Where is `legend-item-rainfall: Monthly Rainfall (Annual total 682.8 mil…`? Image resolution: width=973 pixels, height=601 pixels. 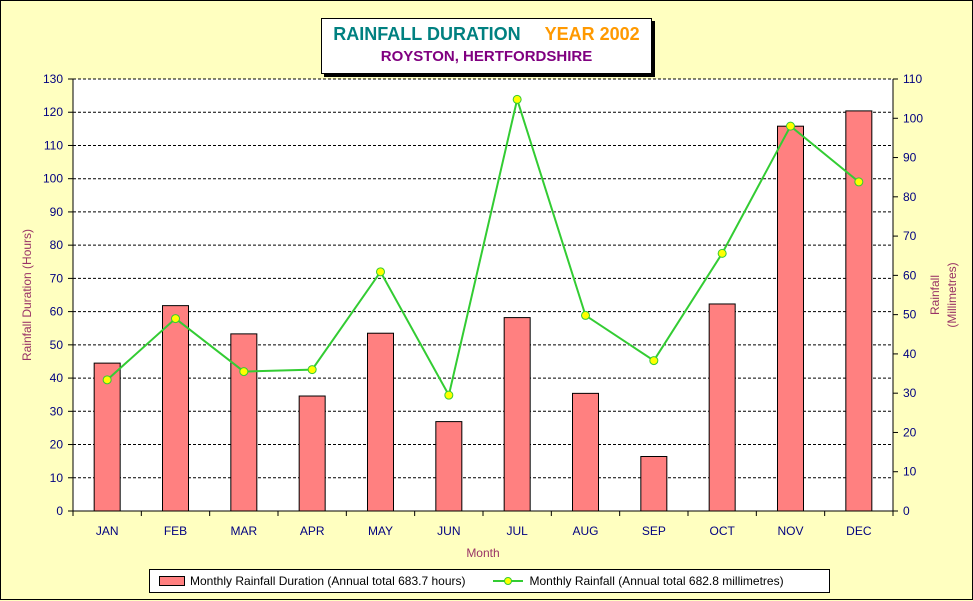 legend-item-rainfall: Monthly Rainfall (Annual total 682.8 mil… is located at coordinates (624, 581).